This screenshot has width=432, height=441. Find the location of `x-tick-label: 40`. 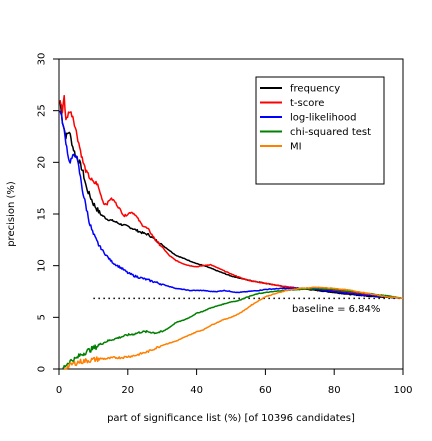

x-tick-label: 40 is located at coordinates (196, 390).